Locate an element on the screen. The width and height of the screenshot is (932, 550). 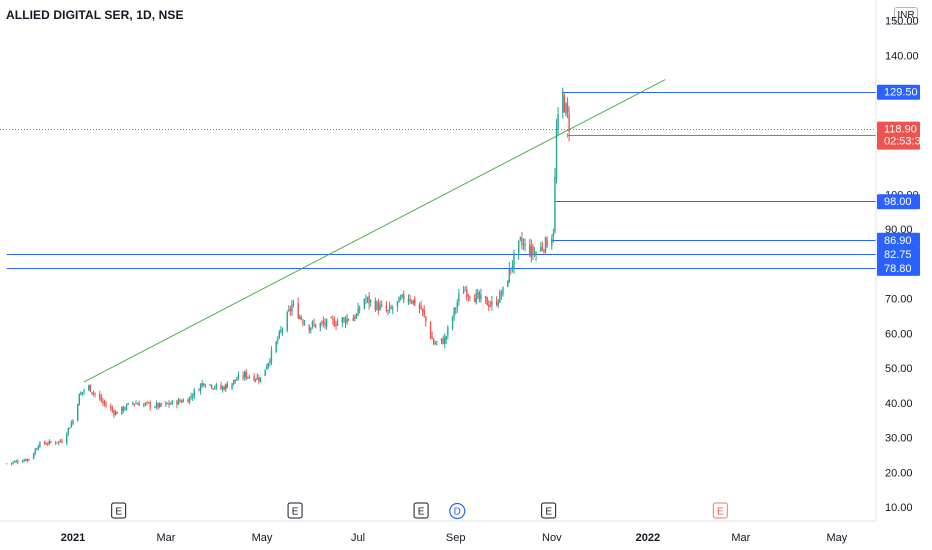
dividend-marker is located at coordinates (457, 511).